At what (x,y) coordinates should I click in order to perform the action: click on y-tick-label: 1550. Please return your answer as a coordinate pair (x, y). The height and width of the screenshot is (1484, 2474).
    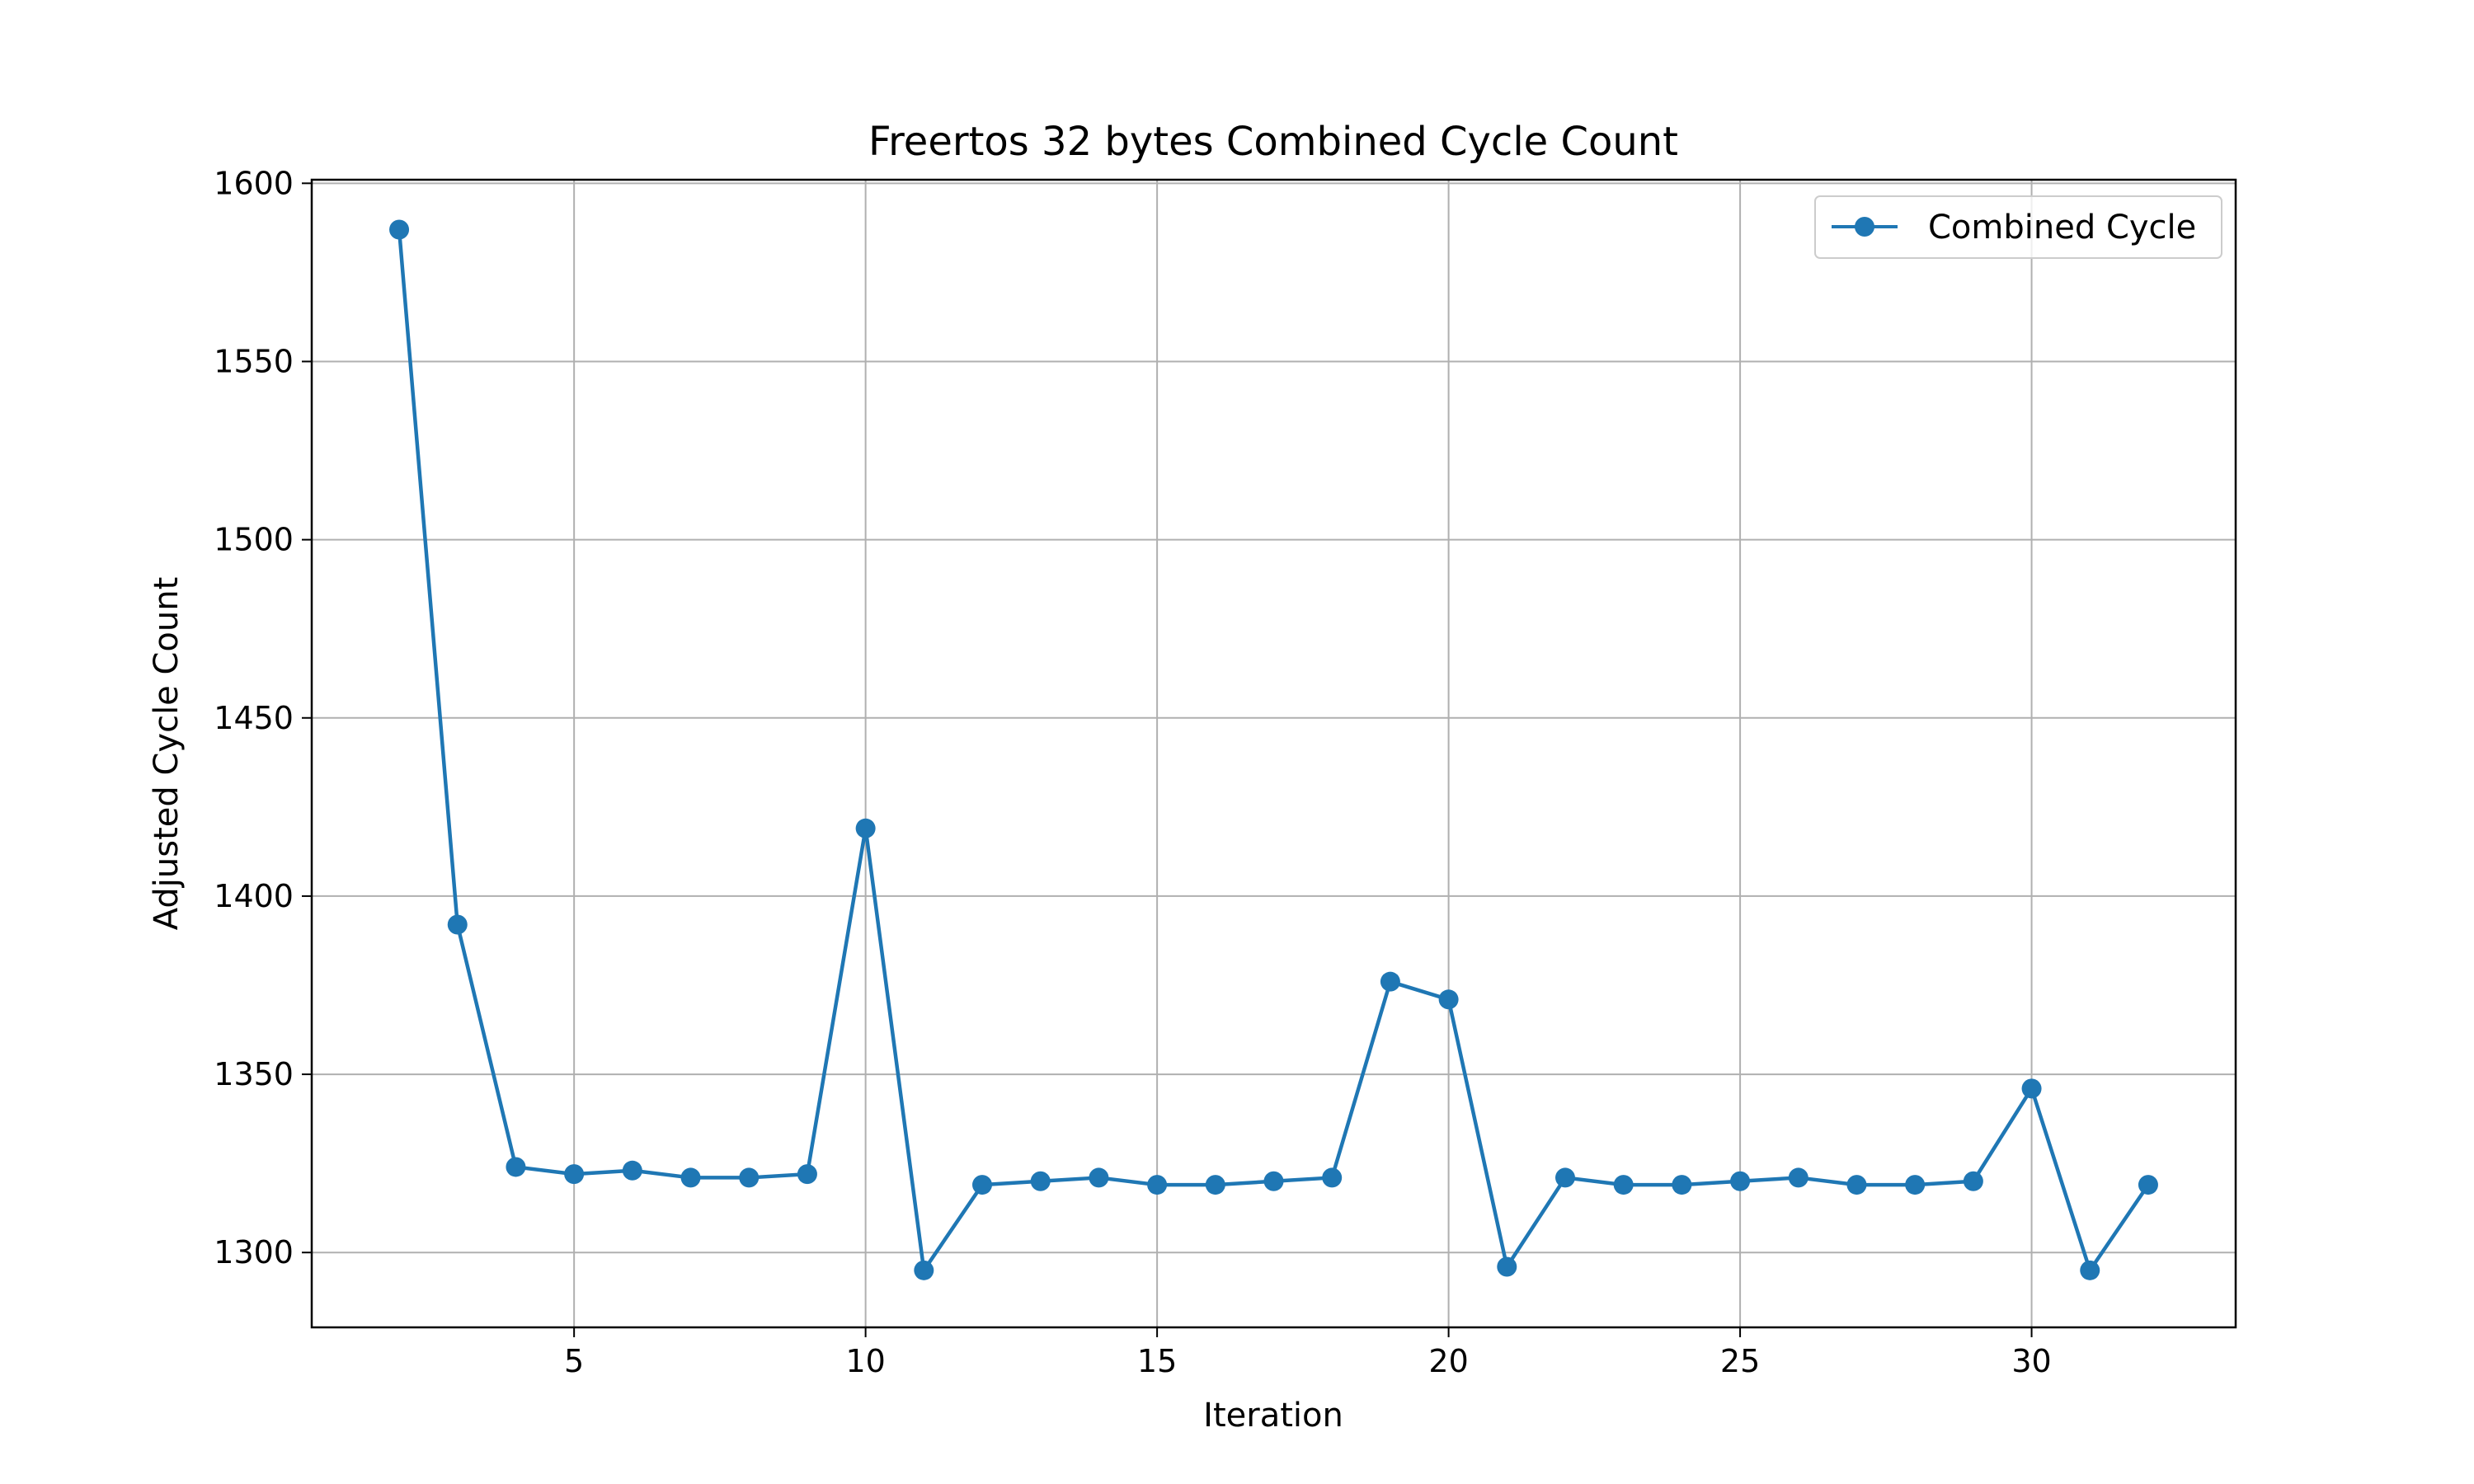
    Looking at the image, I should click on (254, 361).